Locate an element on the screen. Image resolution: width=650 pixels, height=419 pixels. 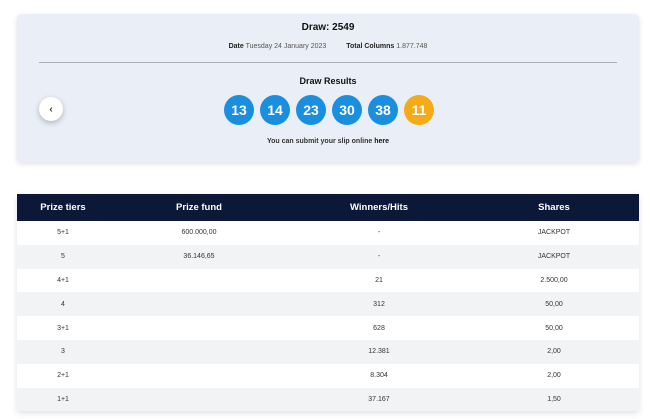
winners-cell: 37.167 is located at coordinates (379, 399).